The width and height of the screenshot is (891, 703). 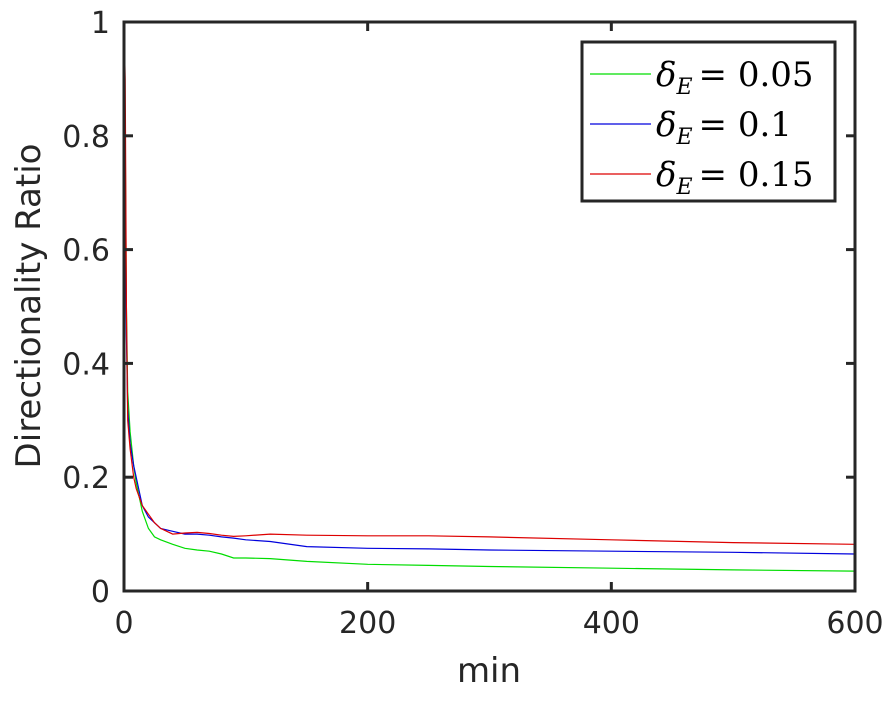 I want to click on legend: δE = 0.05 δE = 0.1 δE = 0.15, so click(x=708, y=121).